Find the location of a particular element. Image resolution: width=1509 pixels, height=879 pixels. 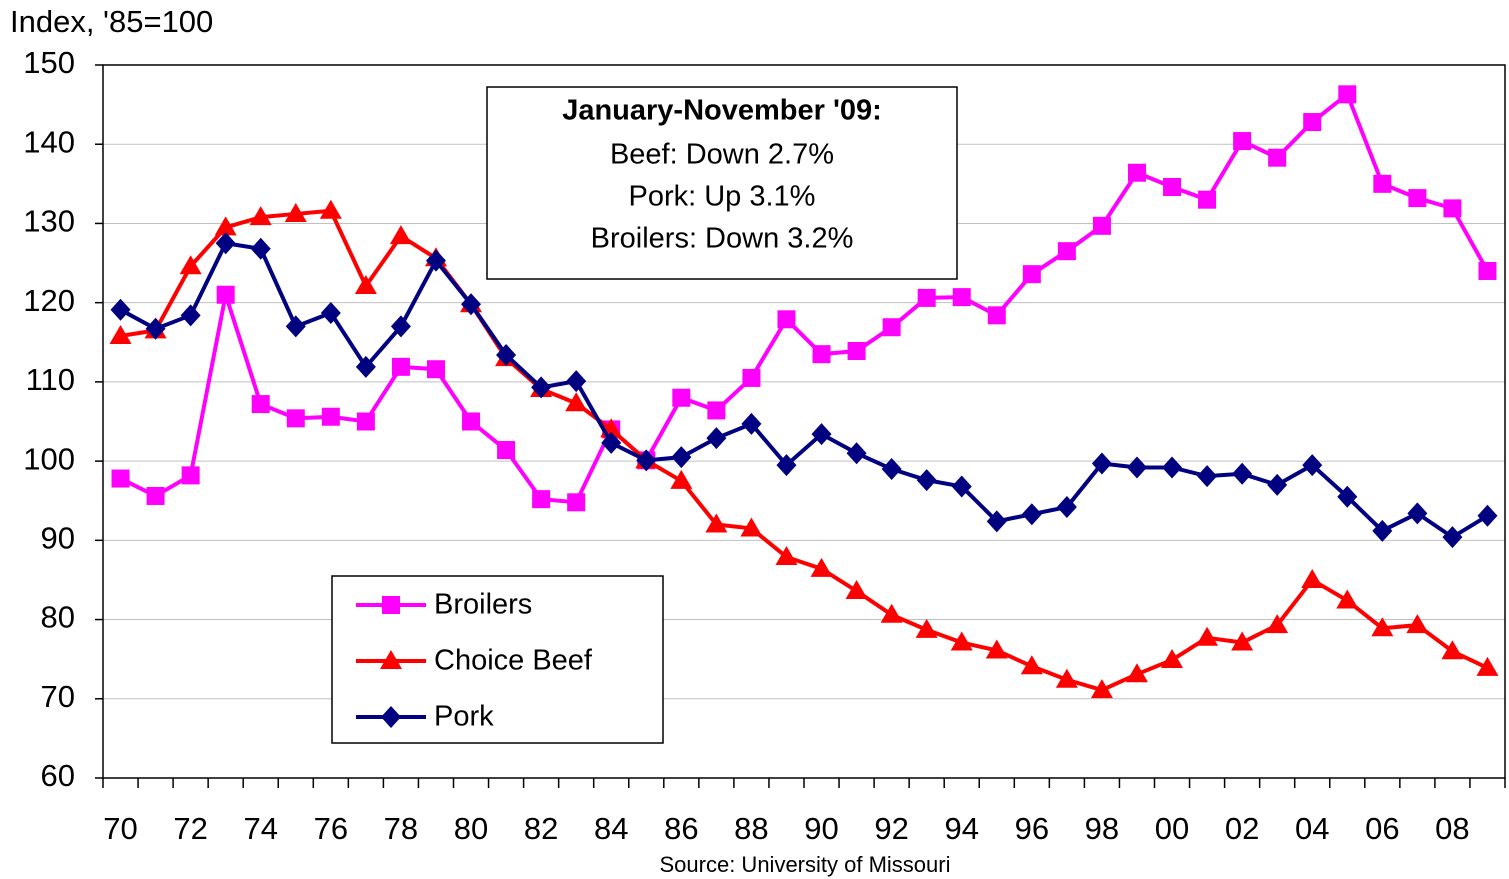

legend-label: Pork is located at coordinates (464, 717).